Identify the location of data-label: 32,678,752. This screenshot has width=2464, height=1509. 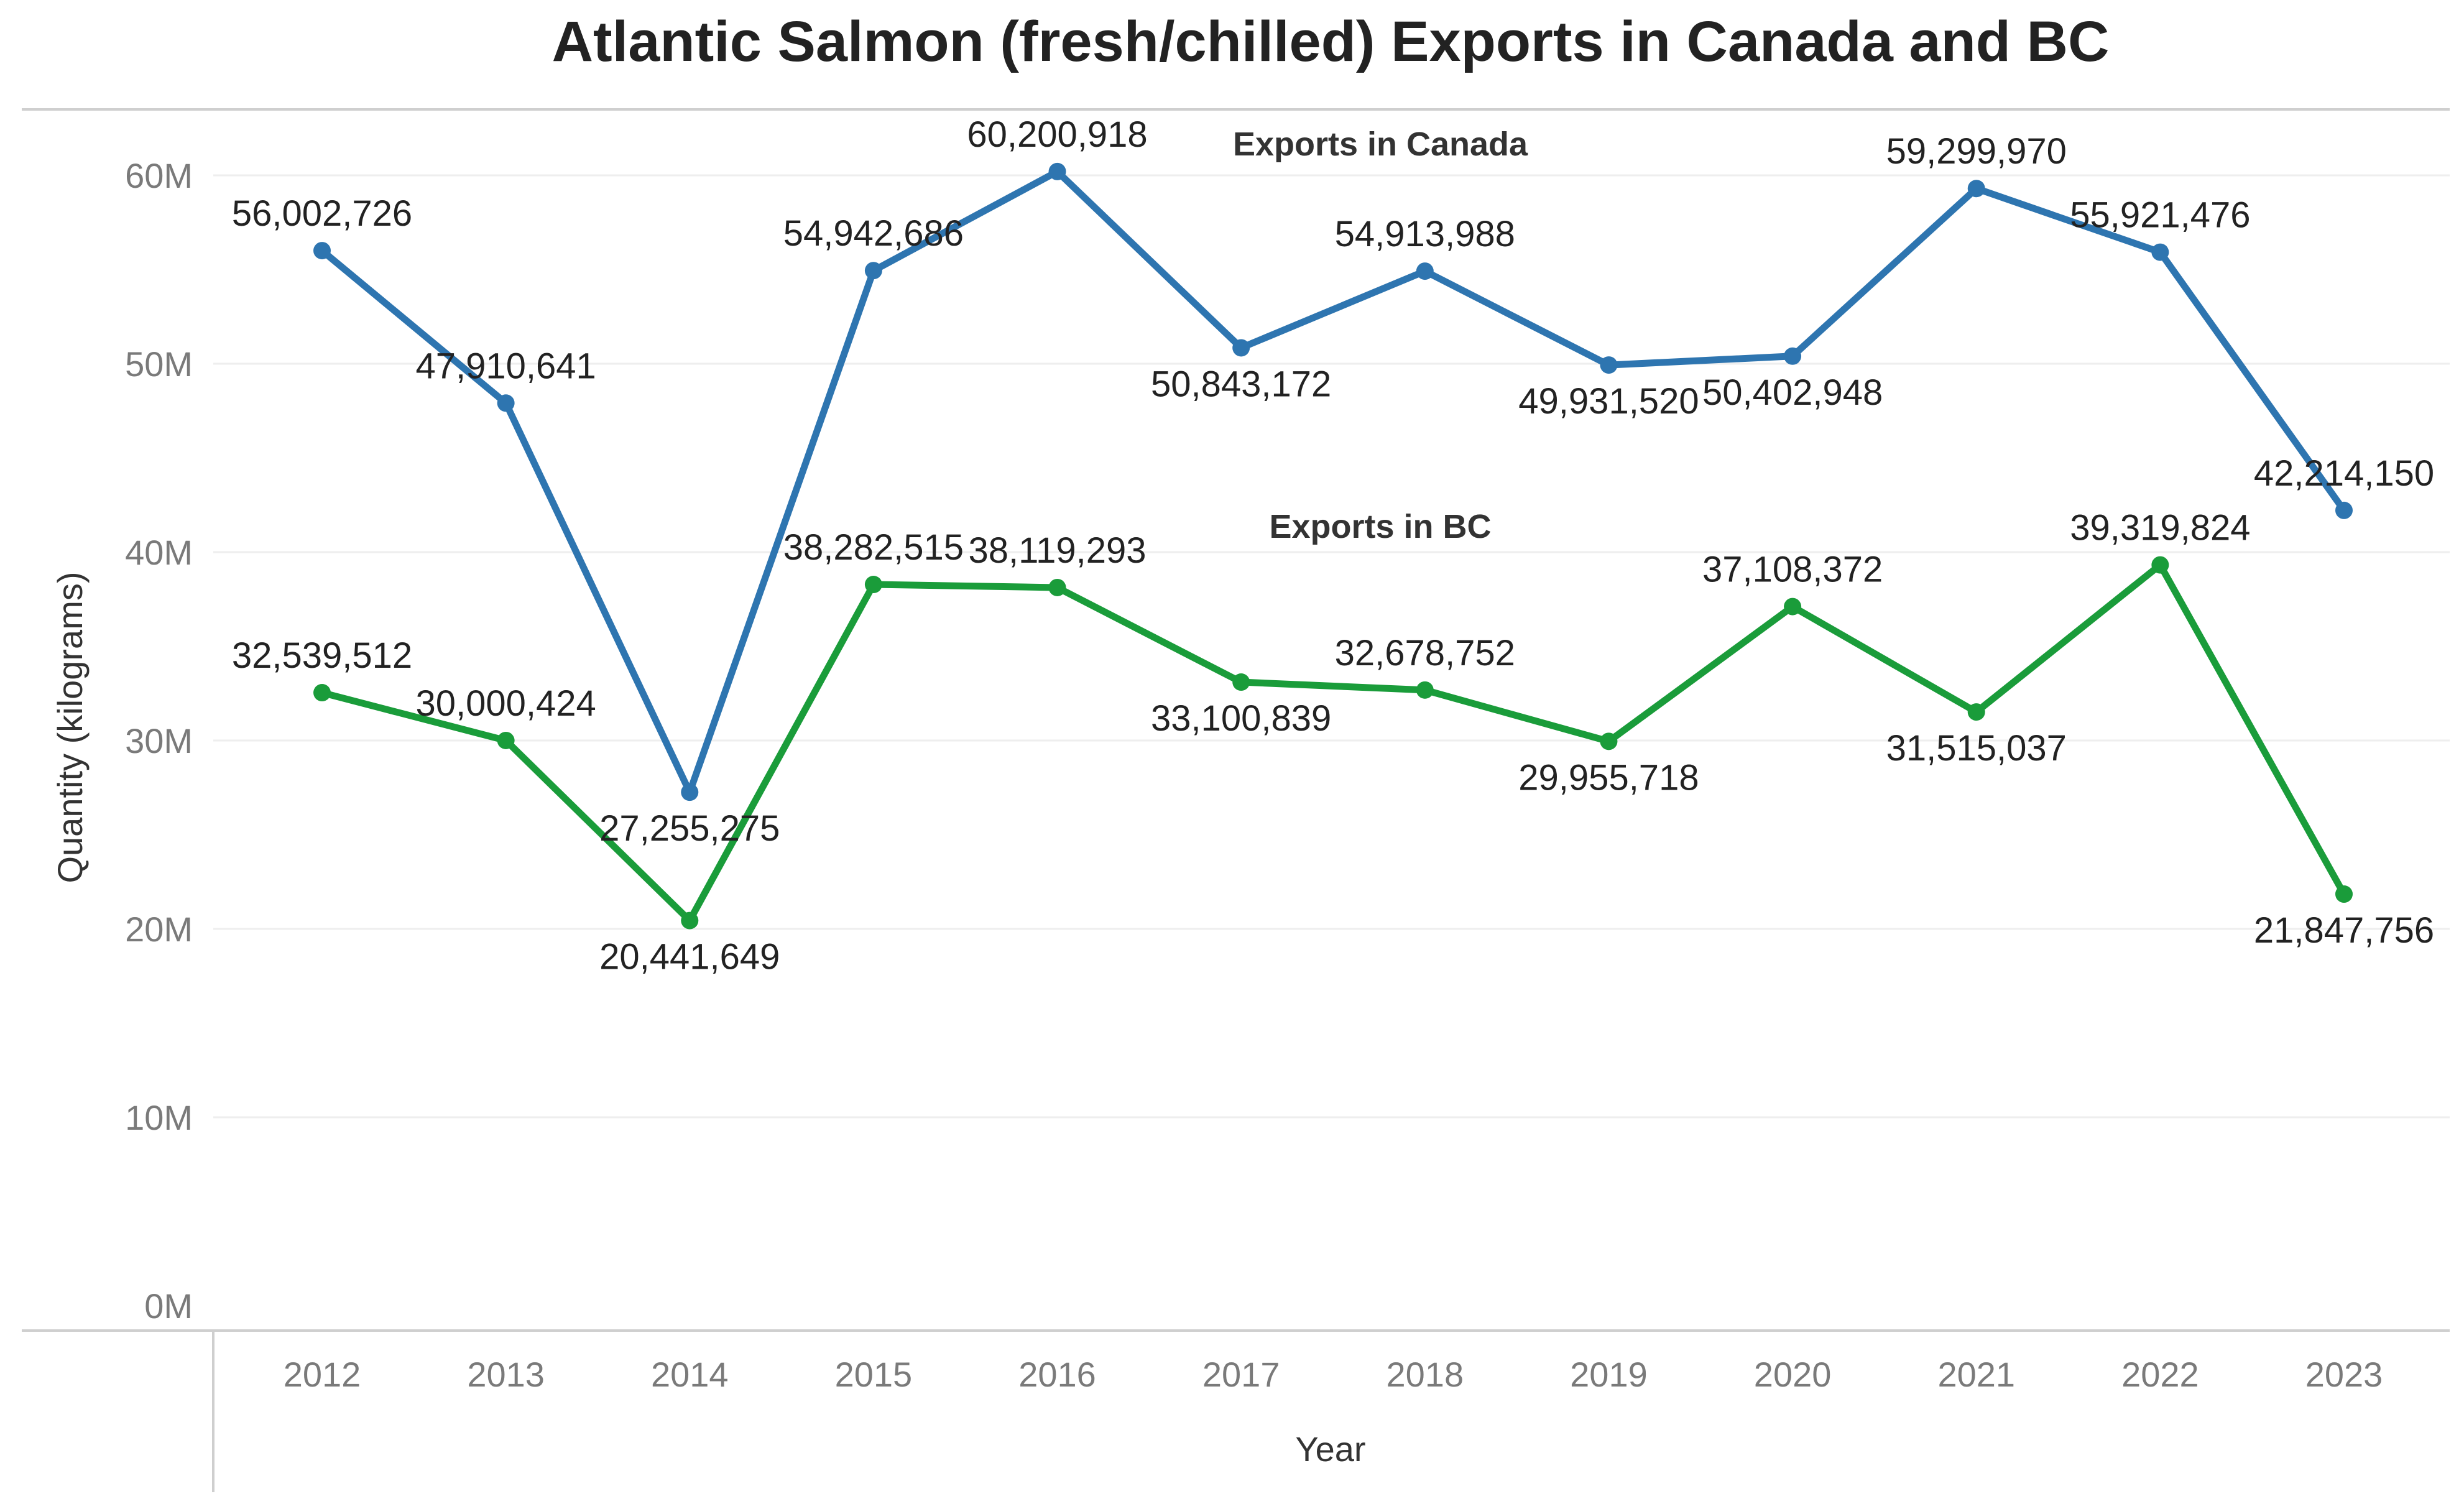
(1425, 653).